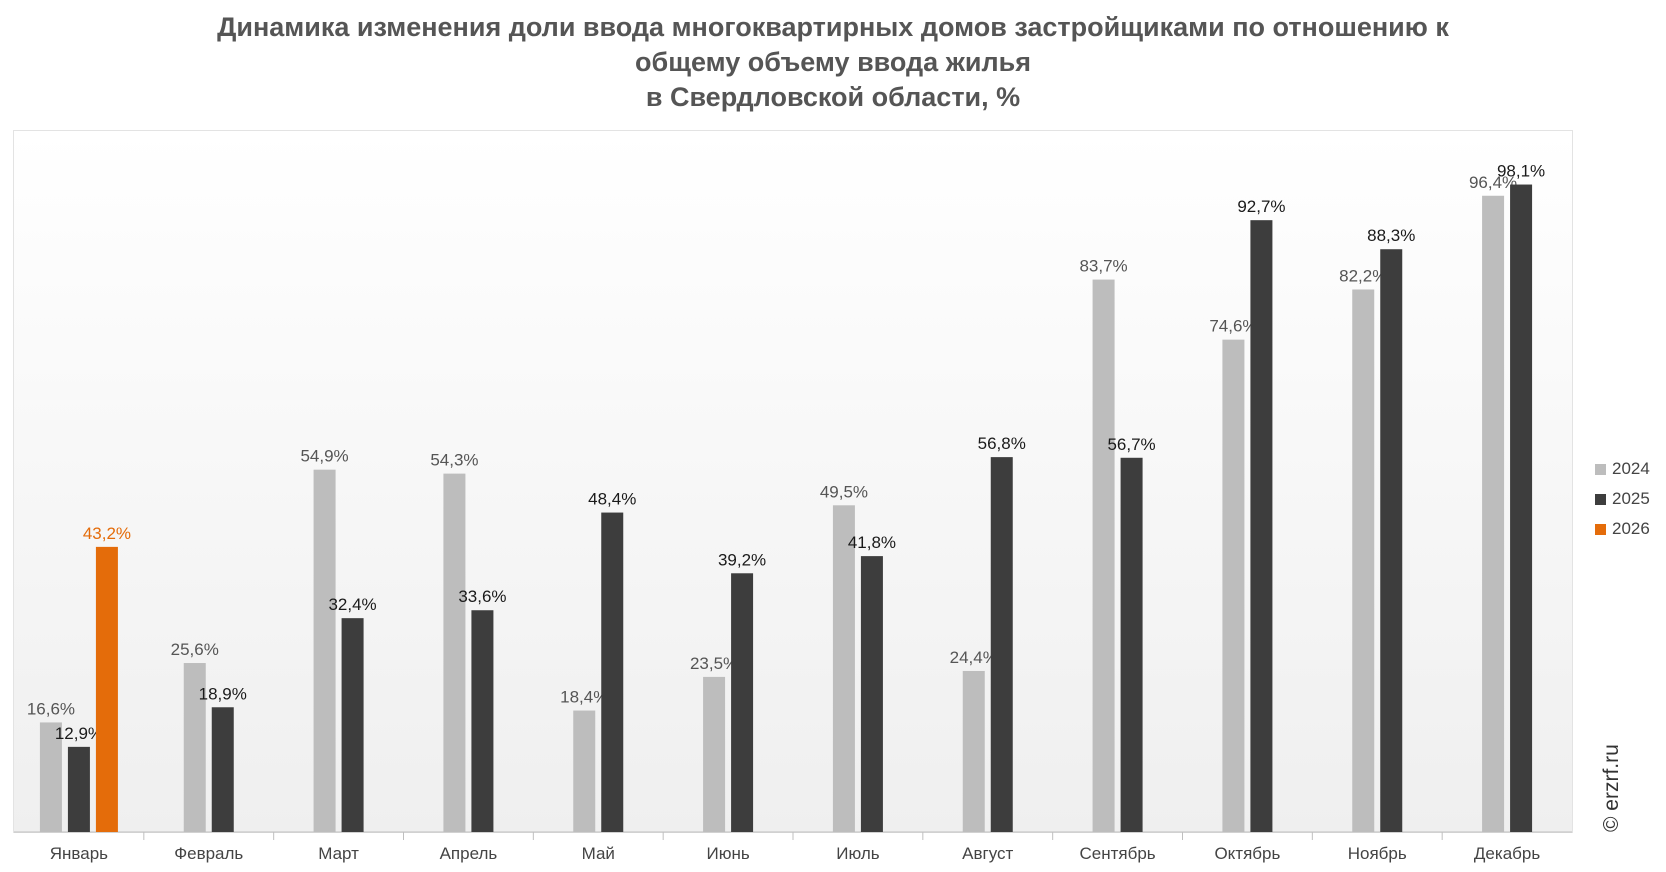  Describe the element at coordinates (1521, 171) in the screenshot. I see `data-label-2025-12: 98,1%` at that location.